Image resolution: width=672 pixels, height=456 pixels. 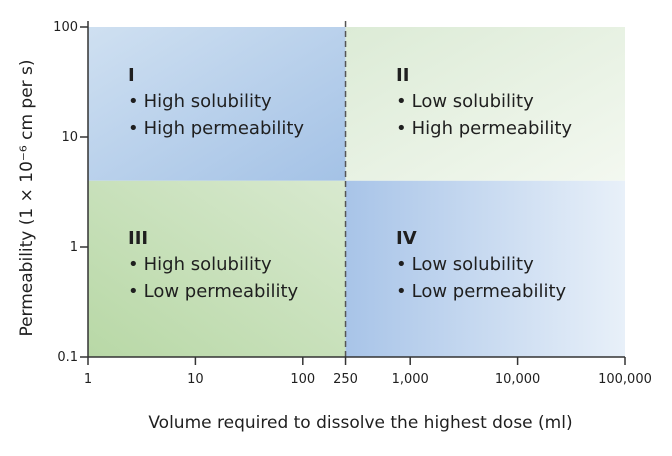 What do you see at coordinates (625, 379) in the screenshot?
I see `x-tick-label: 100,000` at bounding box center [625, 379].